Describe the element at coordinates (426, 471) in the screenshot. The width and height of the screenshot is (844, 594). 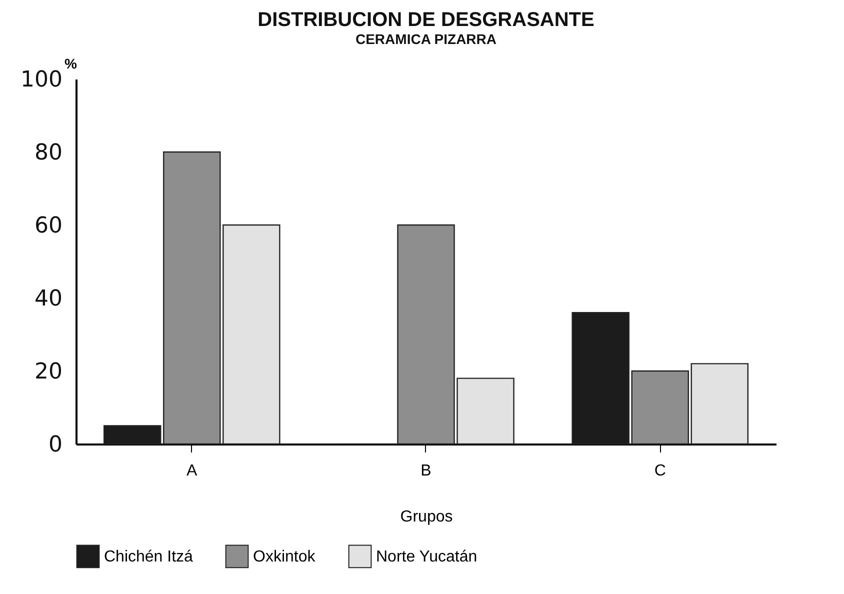
I see `x-tick-label: B` at that location.